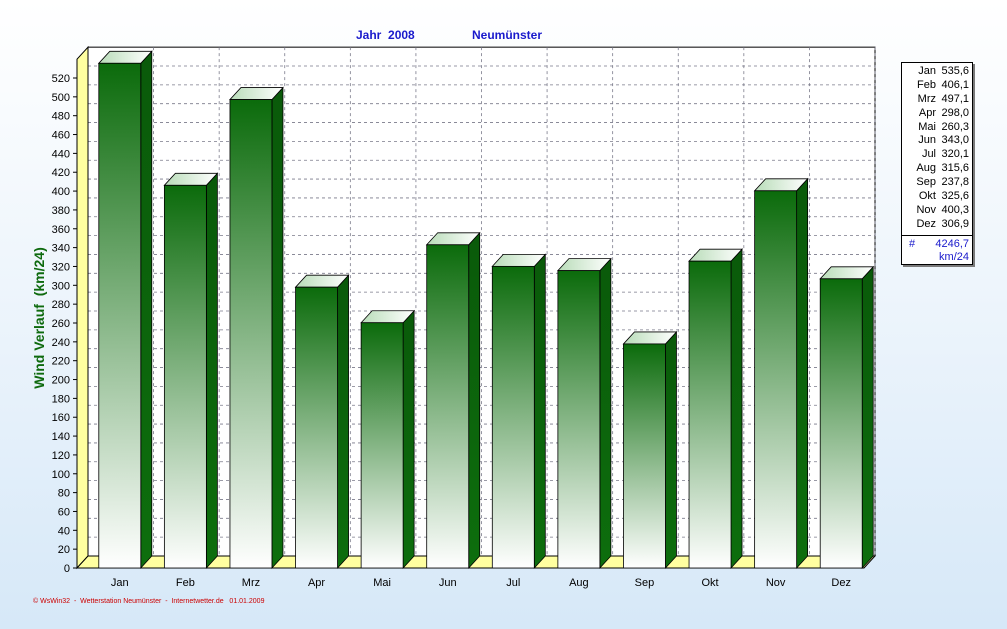  I want to click on legend-month: Sep, so click(926, 182).